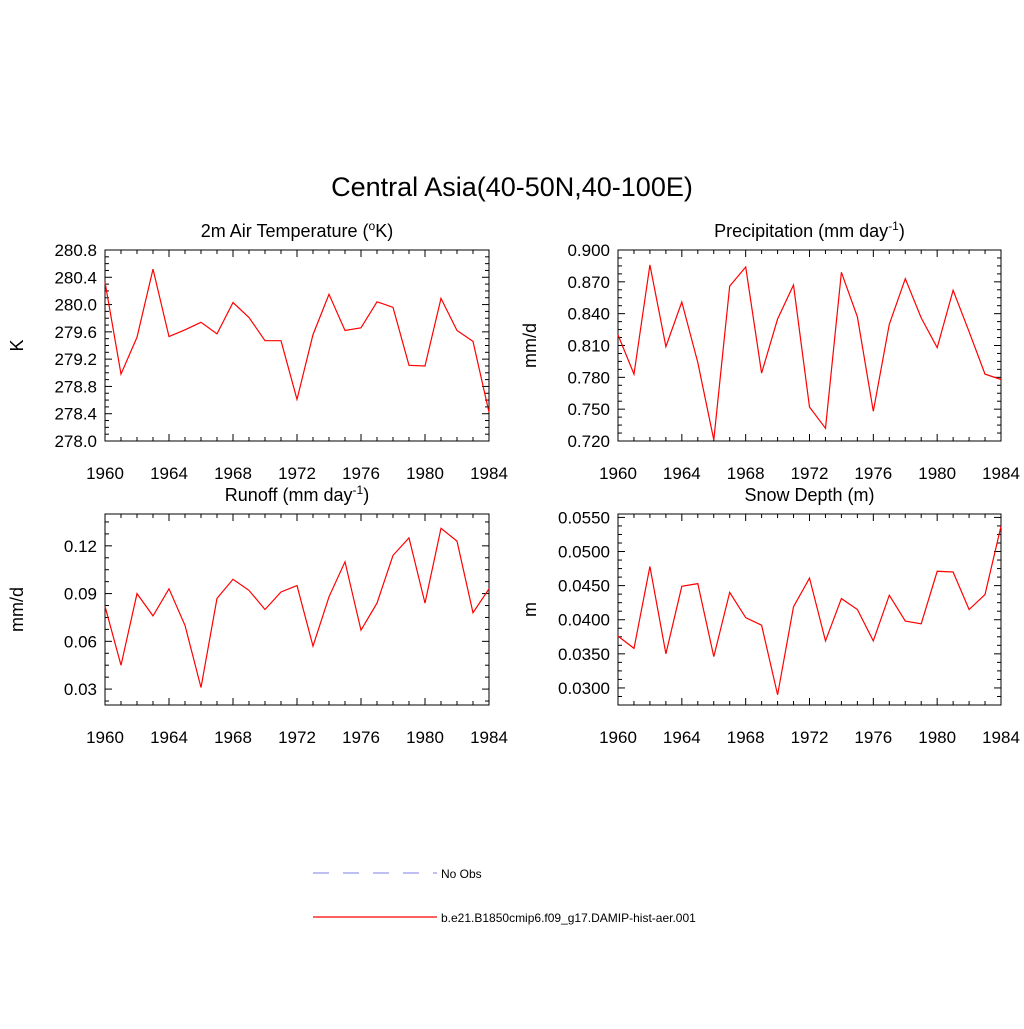 The width and height of the screenshot is (1024, 1029). What do you see at coordinates (588, 282) in the screenshot?
I see `y-tick-label: 0.870` at bounding box center [588, 282].